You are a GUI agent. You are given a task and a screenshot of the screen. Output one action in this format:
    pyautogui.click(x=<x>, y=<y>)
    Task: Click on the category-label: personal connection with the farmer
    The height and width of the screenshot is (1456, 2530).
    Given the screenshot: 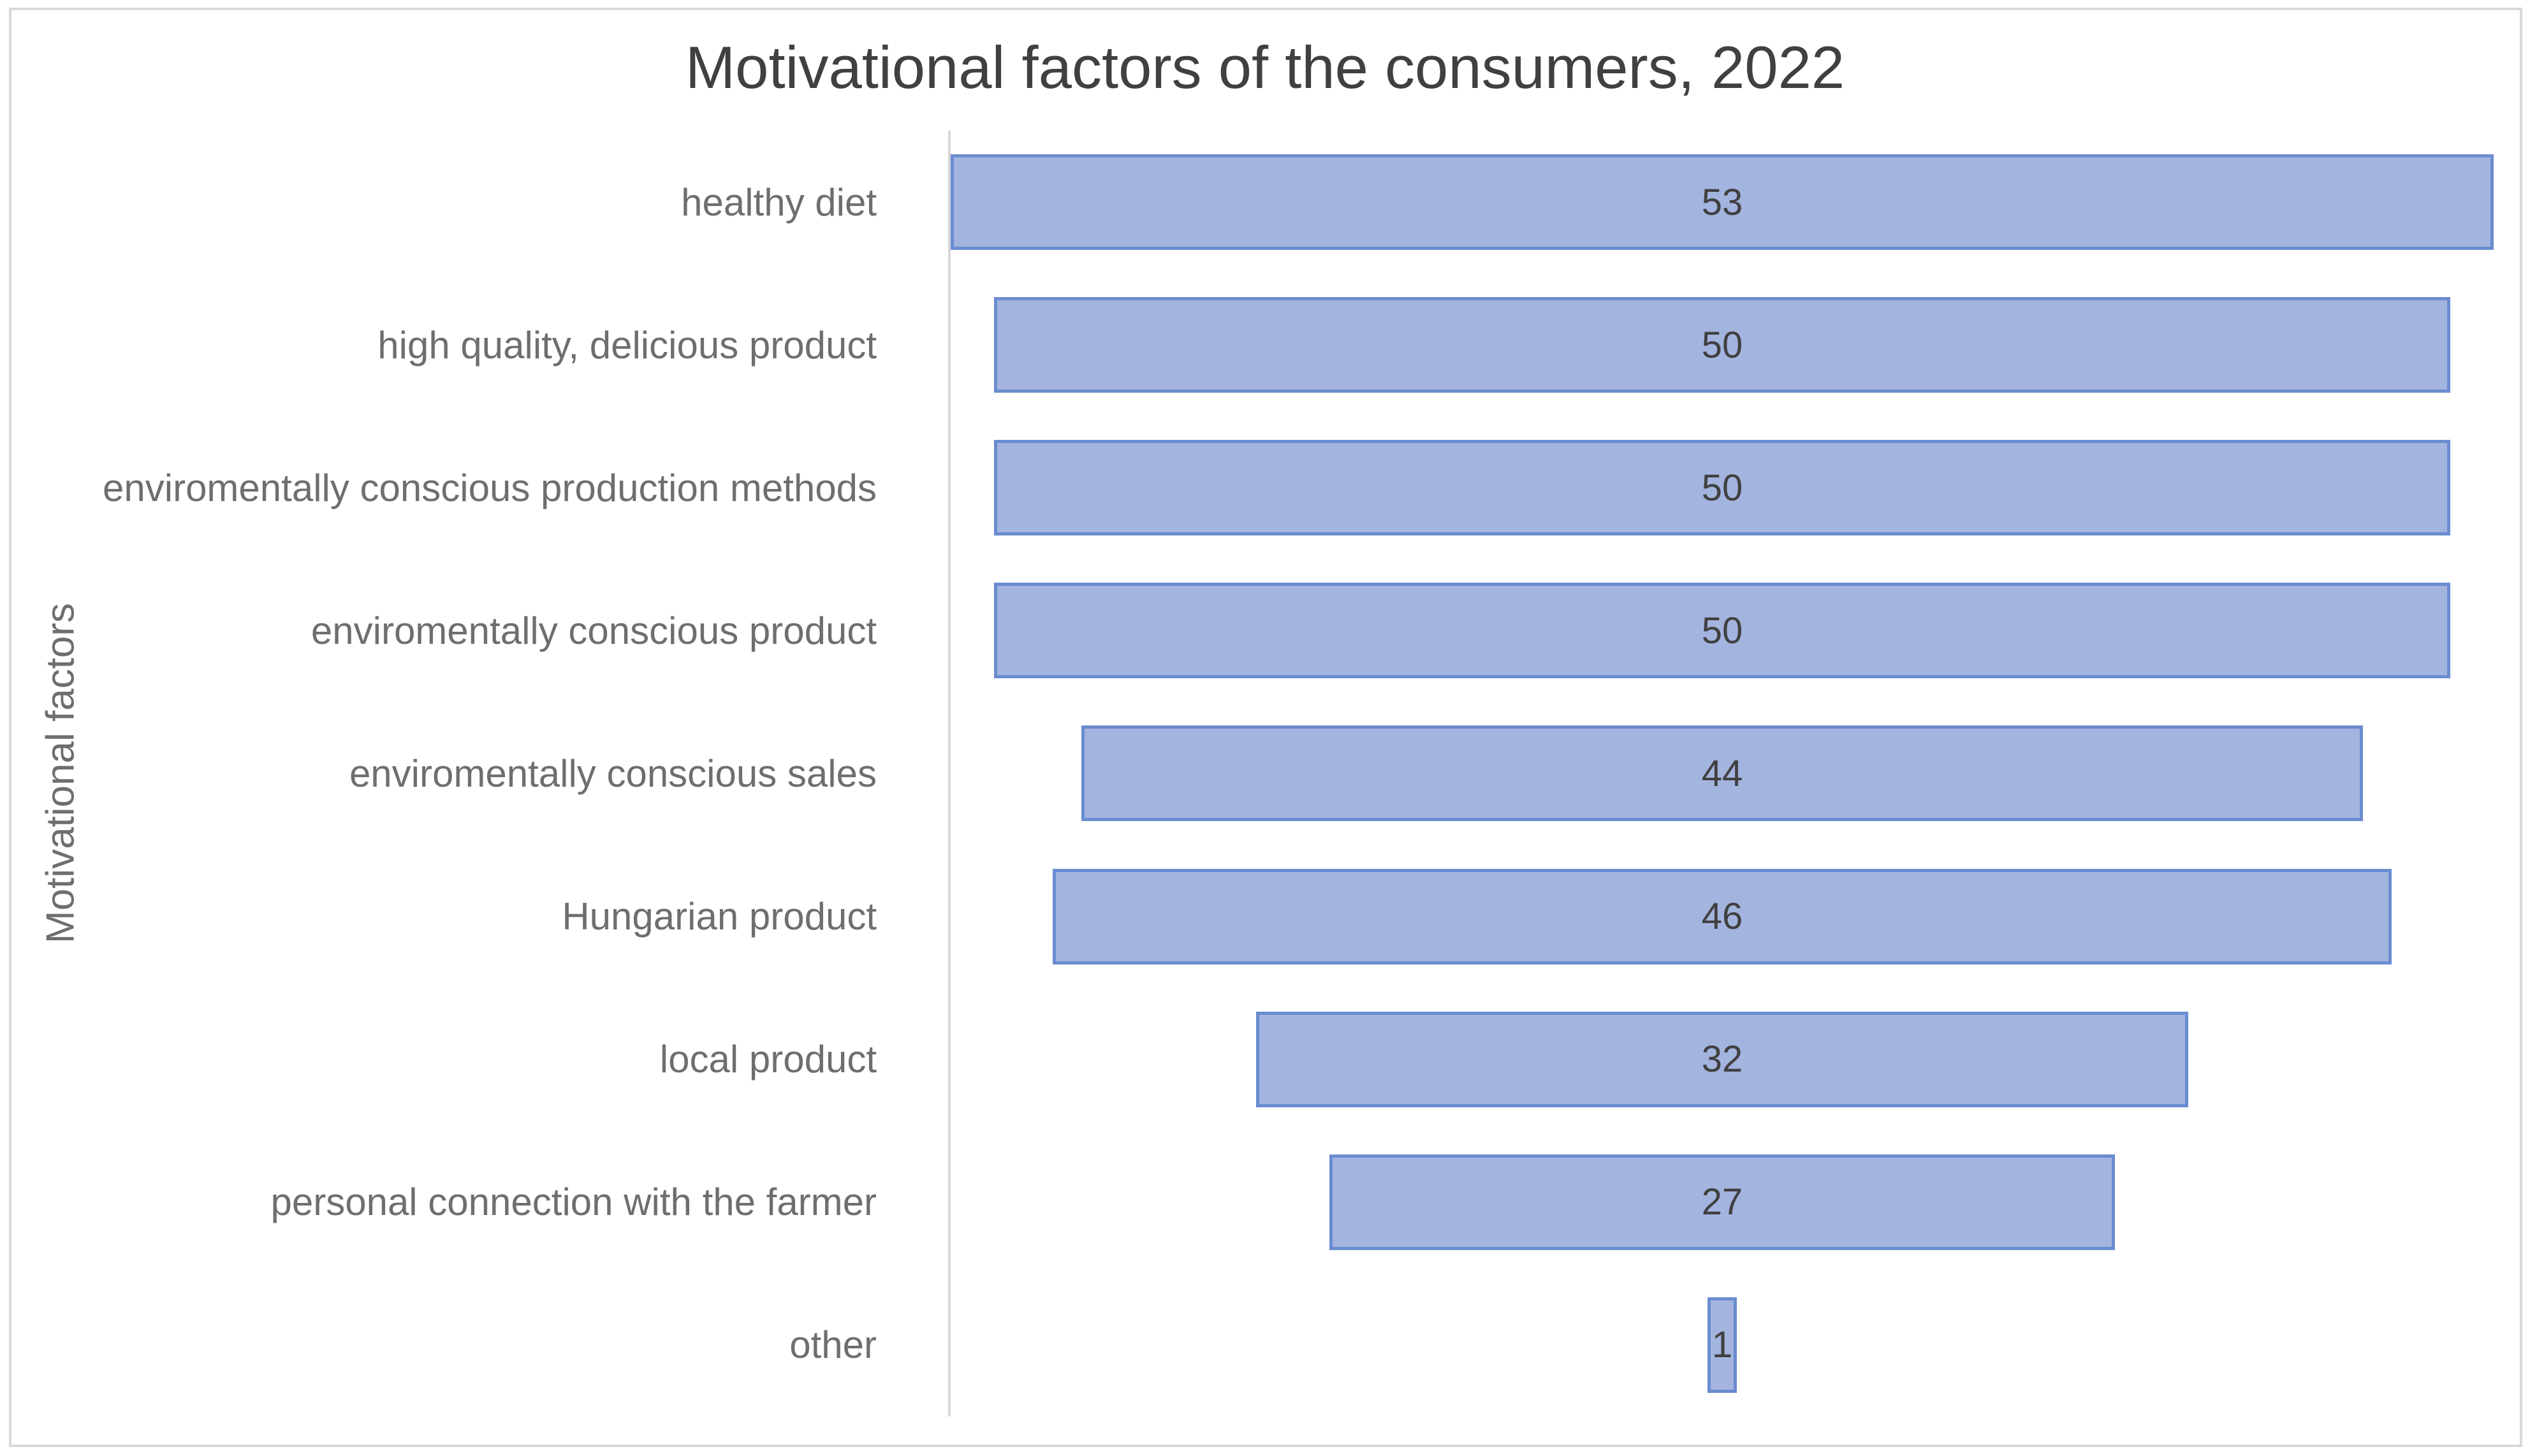 What is the action you would take?
    pyautogui.click(x=573, y=1202)
    